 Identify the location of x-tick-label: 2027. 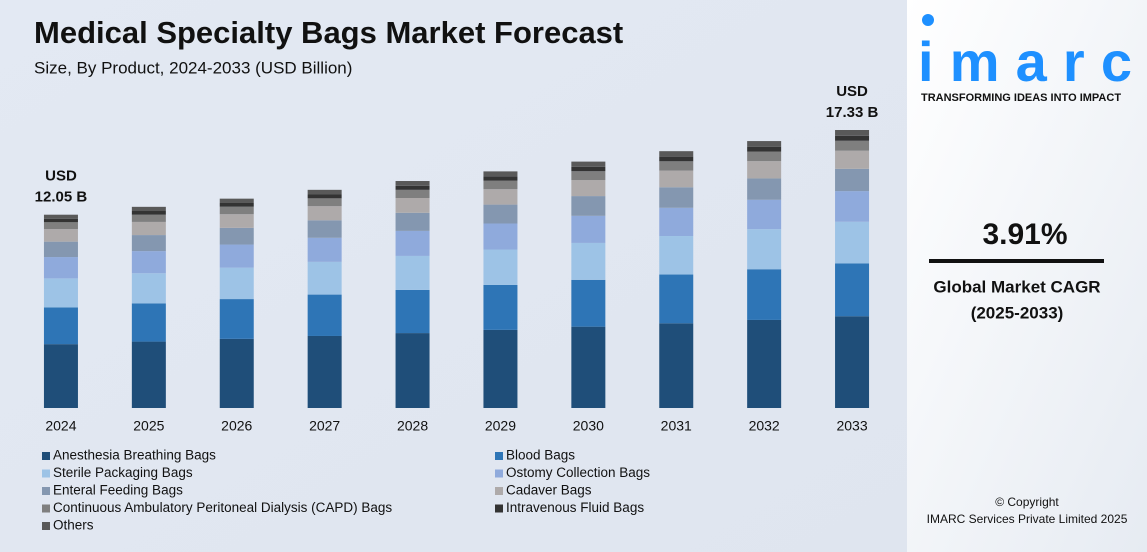
(324, 426).